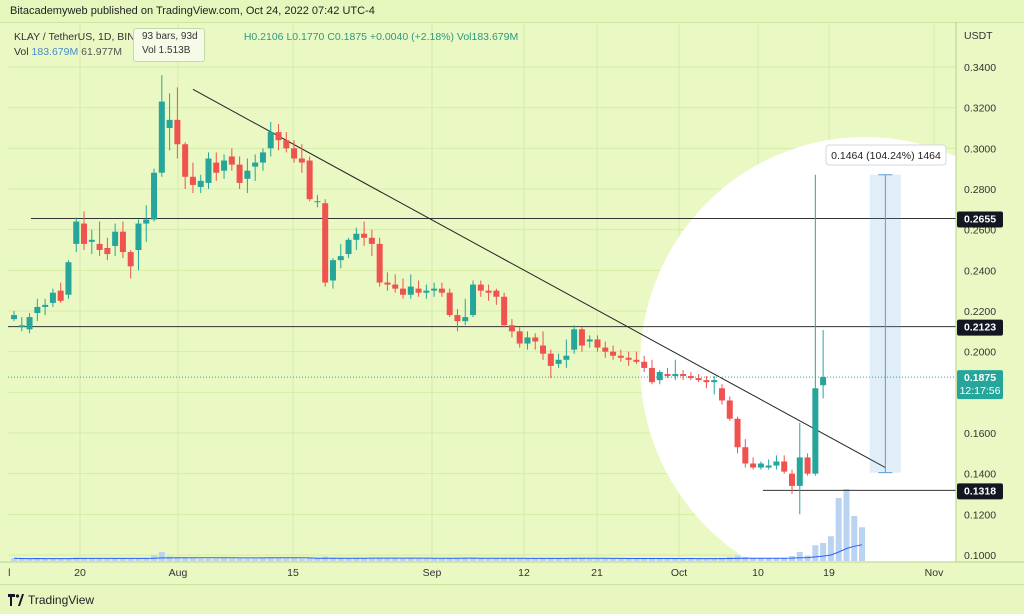  I want to click on last-price-tag-box, so click(980, 385).